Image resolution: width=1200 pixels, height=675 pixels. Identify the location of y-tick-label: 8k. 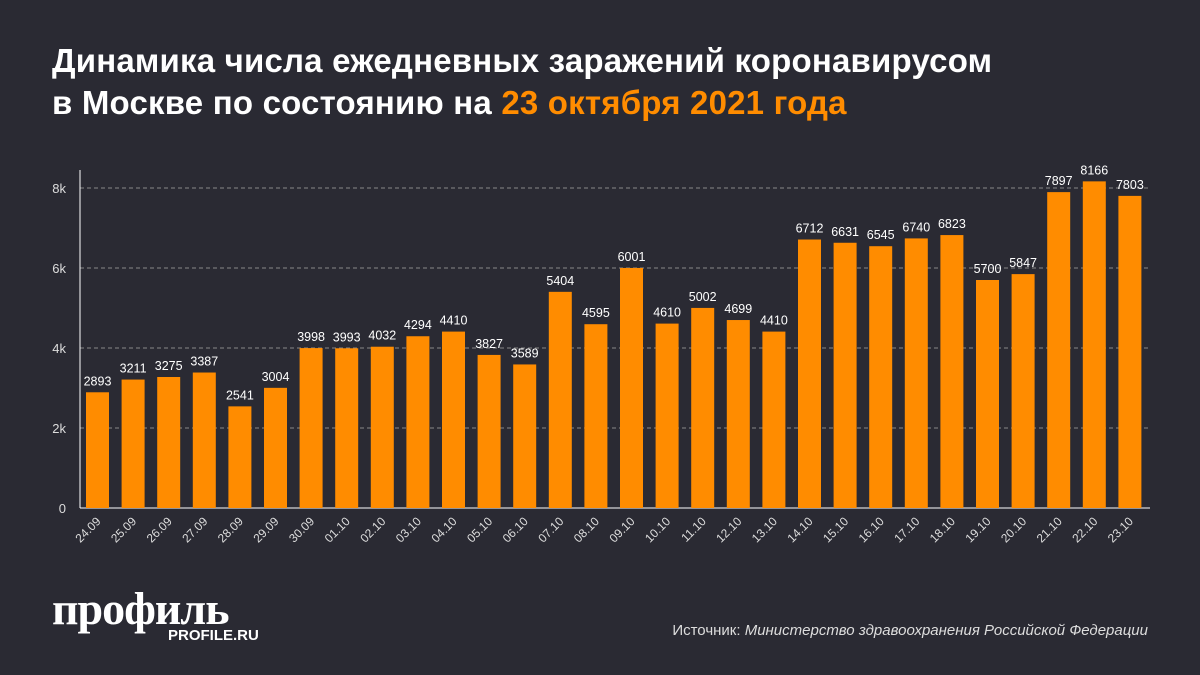
(59, 188).